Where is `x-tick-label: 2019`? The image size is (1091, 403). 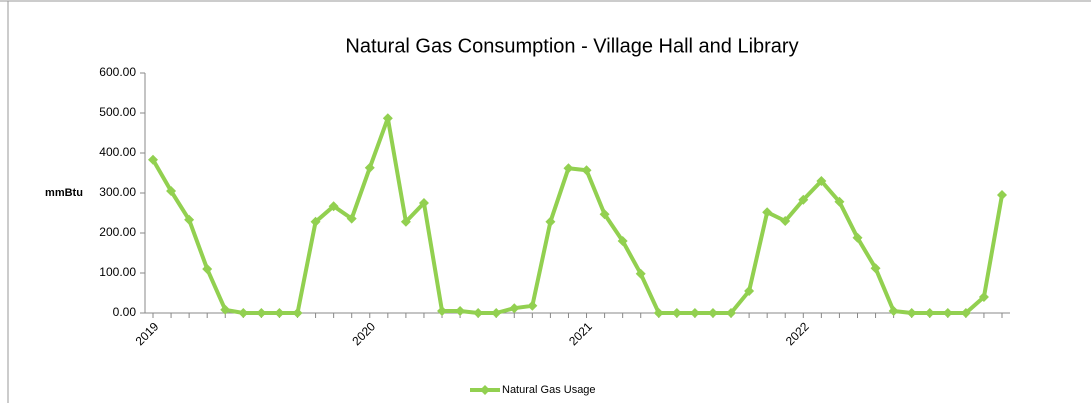
x-tick-label: 2019 is located at coordinates (147, 333).